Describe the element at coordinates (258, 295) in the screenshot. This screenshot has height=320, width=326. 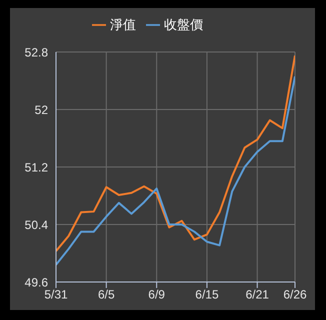
I see `x-tick-label: 6/21` at that location.